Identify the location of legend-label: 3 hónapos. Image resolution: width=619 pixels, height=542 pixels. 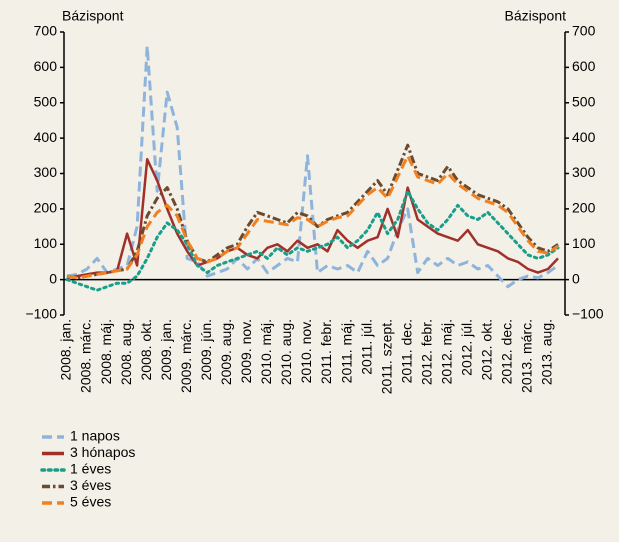
(102, 452).